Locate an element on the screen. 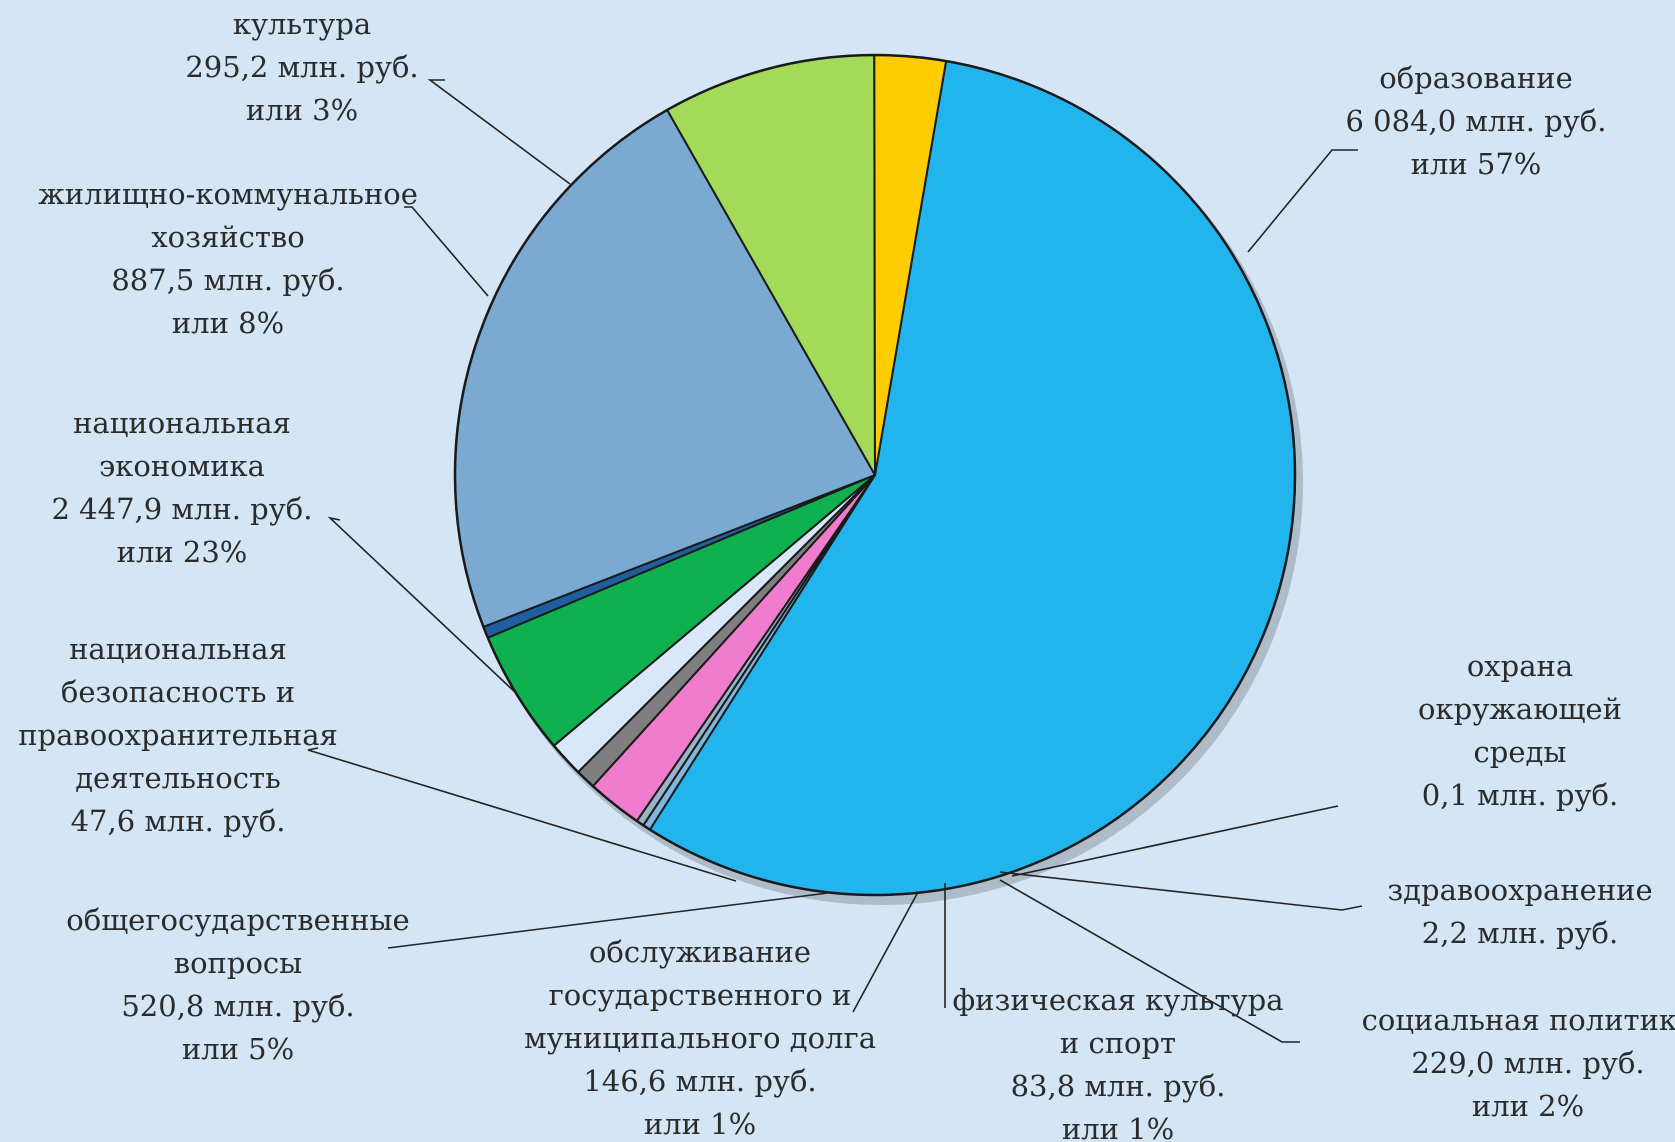  slice-label-line: муниципального долга is located at coordinates (700, 1038).